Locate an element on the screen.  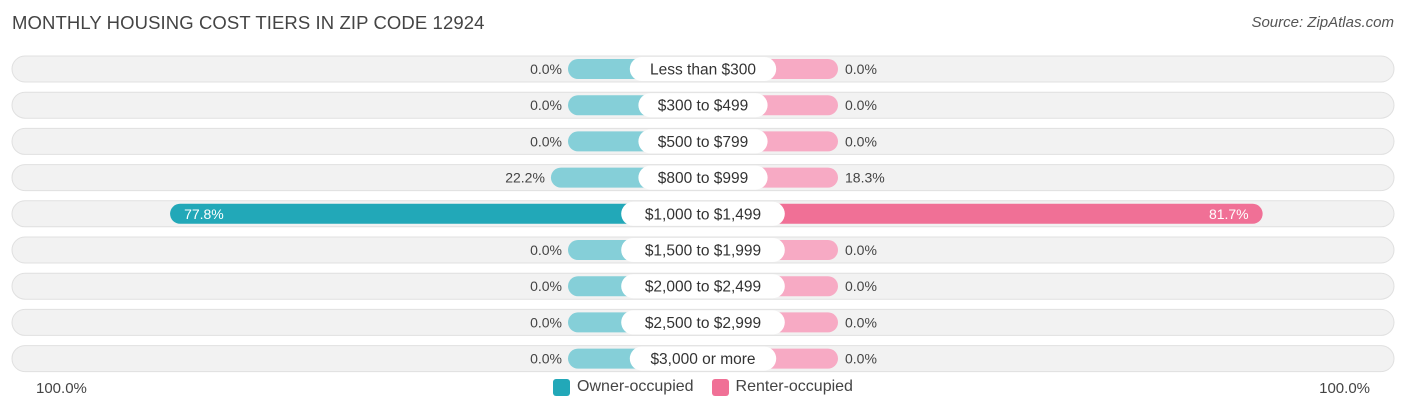
axis-right-label: 100.0% is located at coordinates (1344, 388).